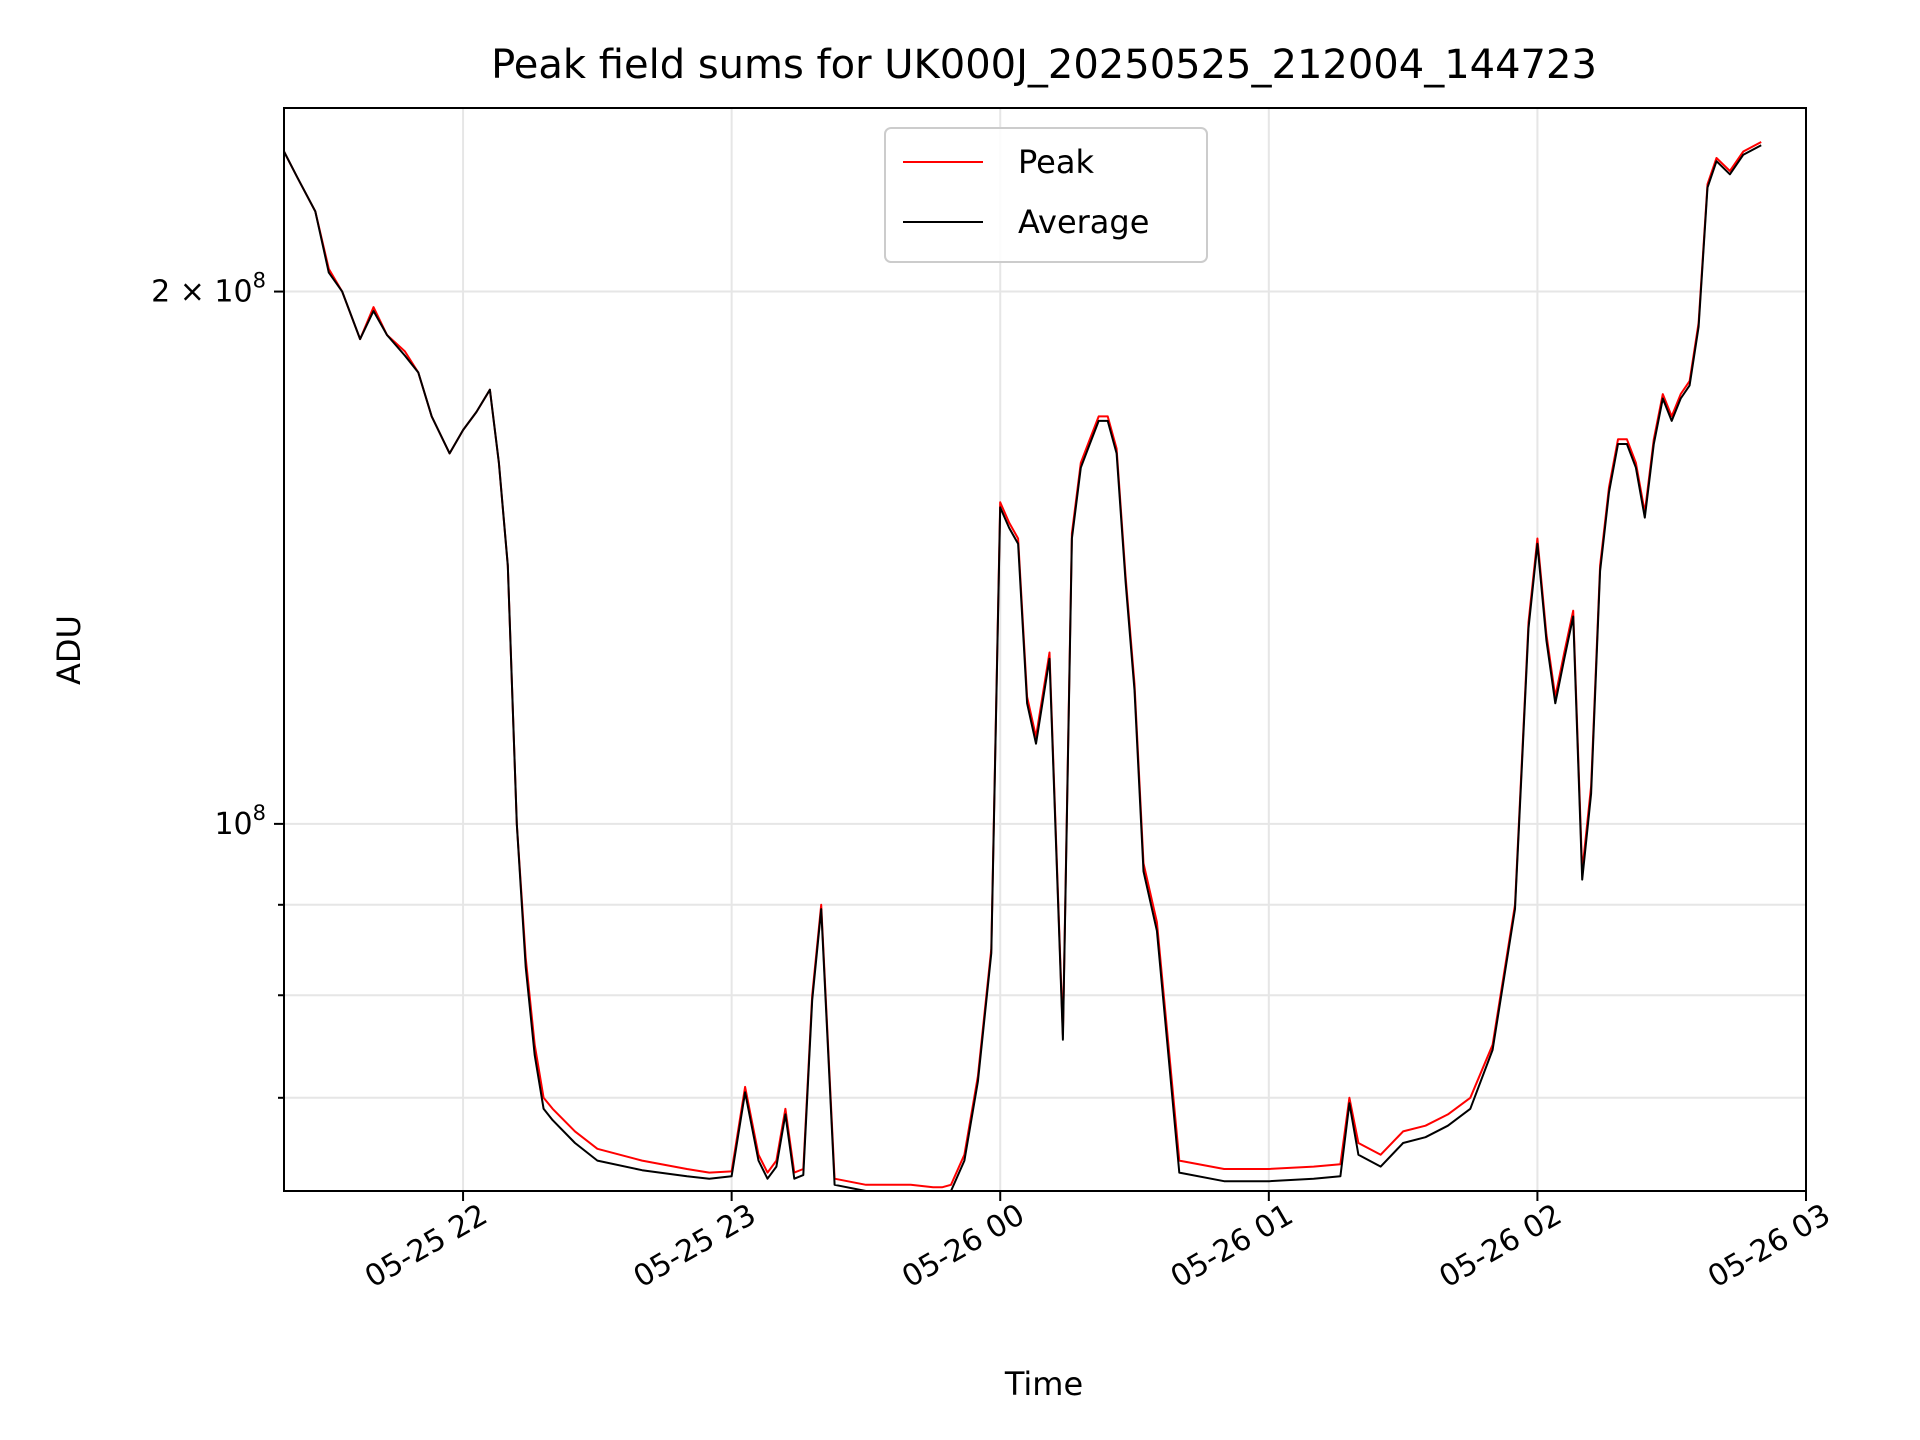 This screenshot has width=1920, height=1440. I want to click on legend-label-average: Average, so click(1083, 222).